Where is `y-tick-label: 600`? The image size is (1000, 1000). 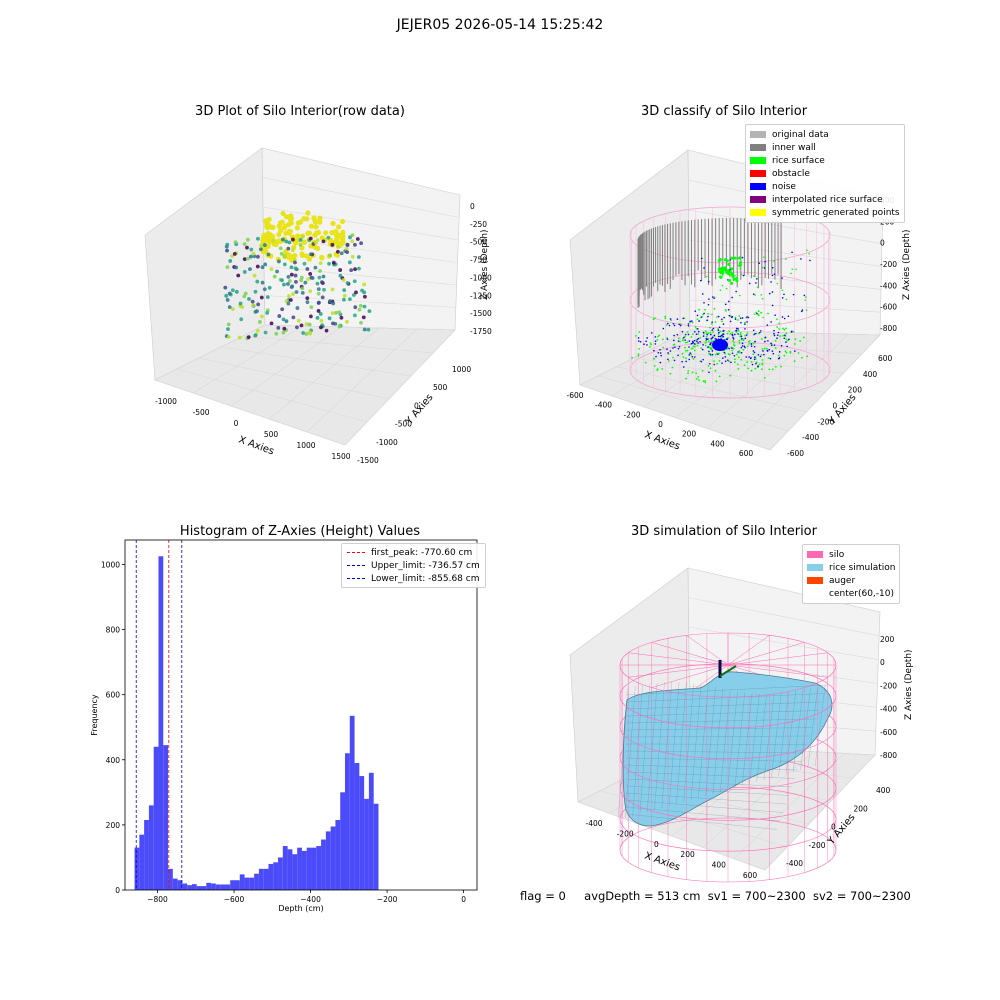
y-tick-label: 600 is located at coordinates (885, 358).